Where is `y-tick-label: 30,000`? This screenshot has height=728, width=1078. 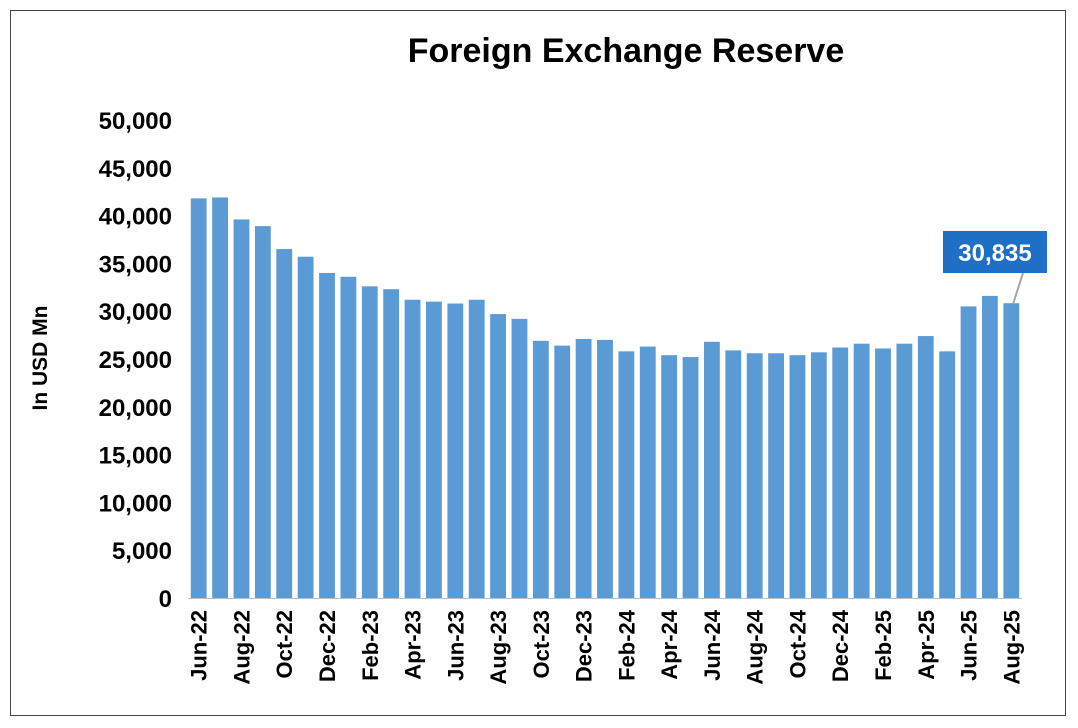
y-tick-label: 30,000 is located at coordinates (135, 312).